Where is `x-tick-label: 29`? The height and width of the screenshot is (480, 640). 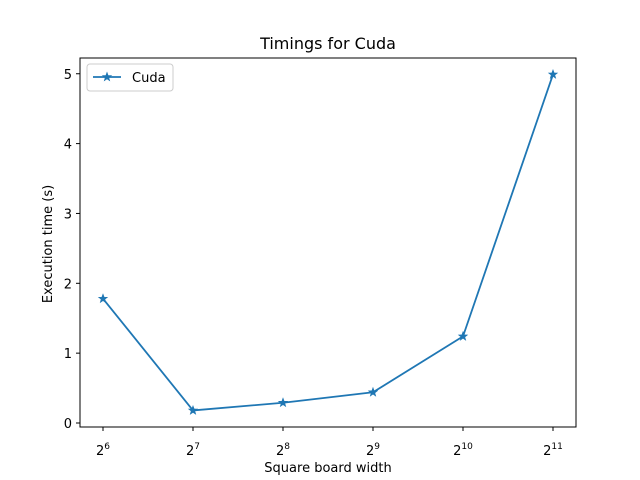 x-tick-label: 29 is located at coordinates (373, 450).